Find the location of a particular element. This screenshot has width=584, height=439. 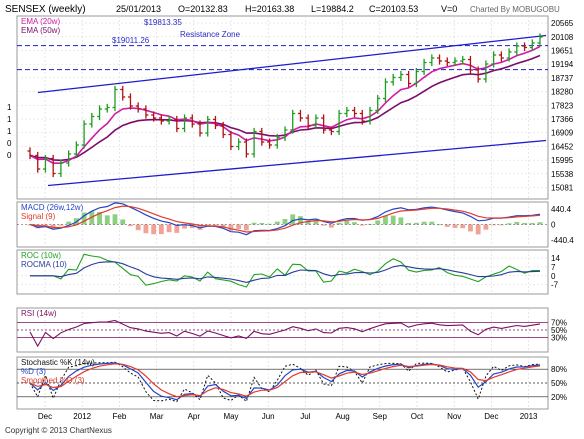

stoch-tick-label: 20% is located at coordinates (559, 397).